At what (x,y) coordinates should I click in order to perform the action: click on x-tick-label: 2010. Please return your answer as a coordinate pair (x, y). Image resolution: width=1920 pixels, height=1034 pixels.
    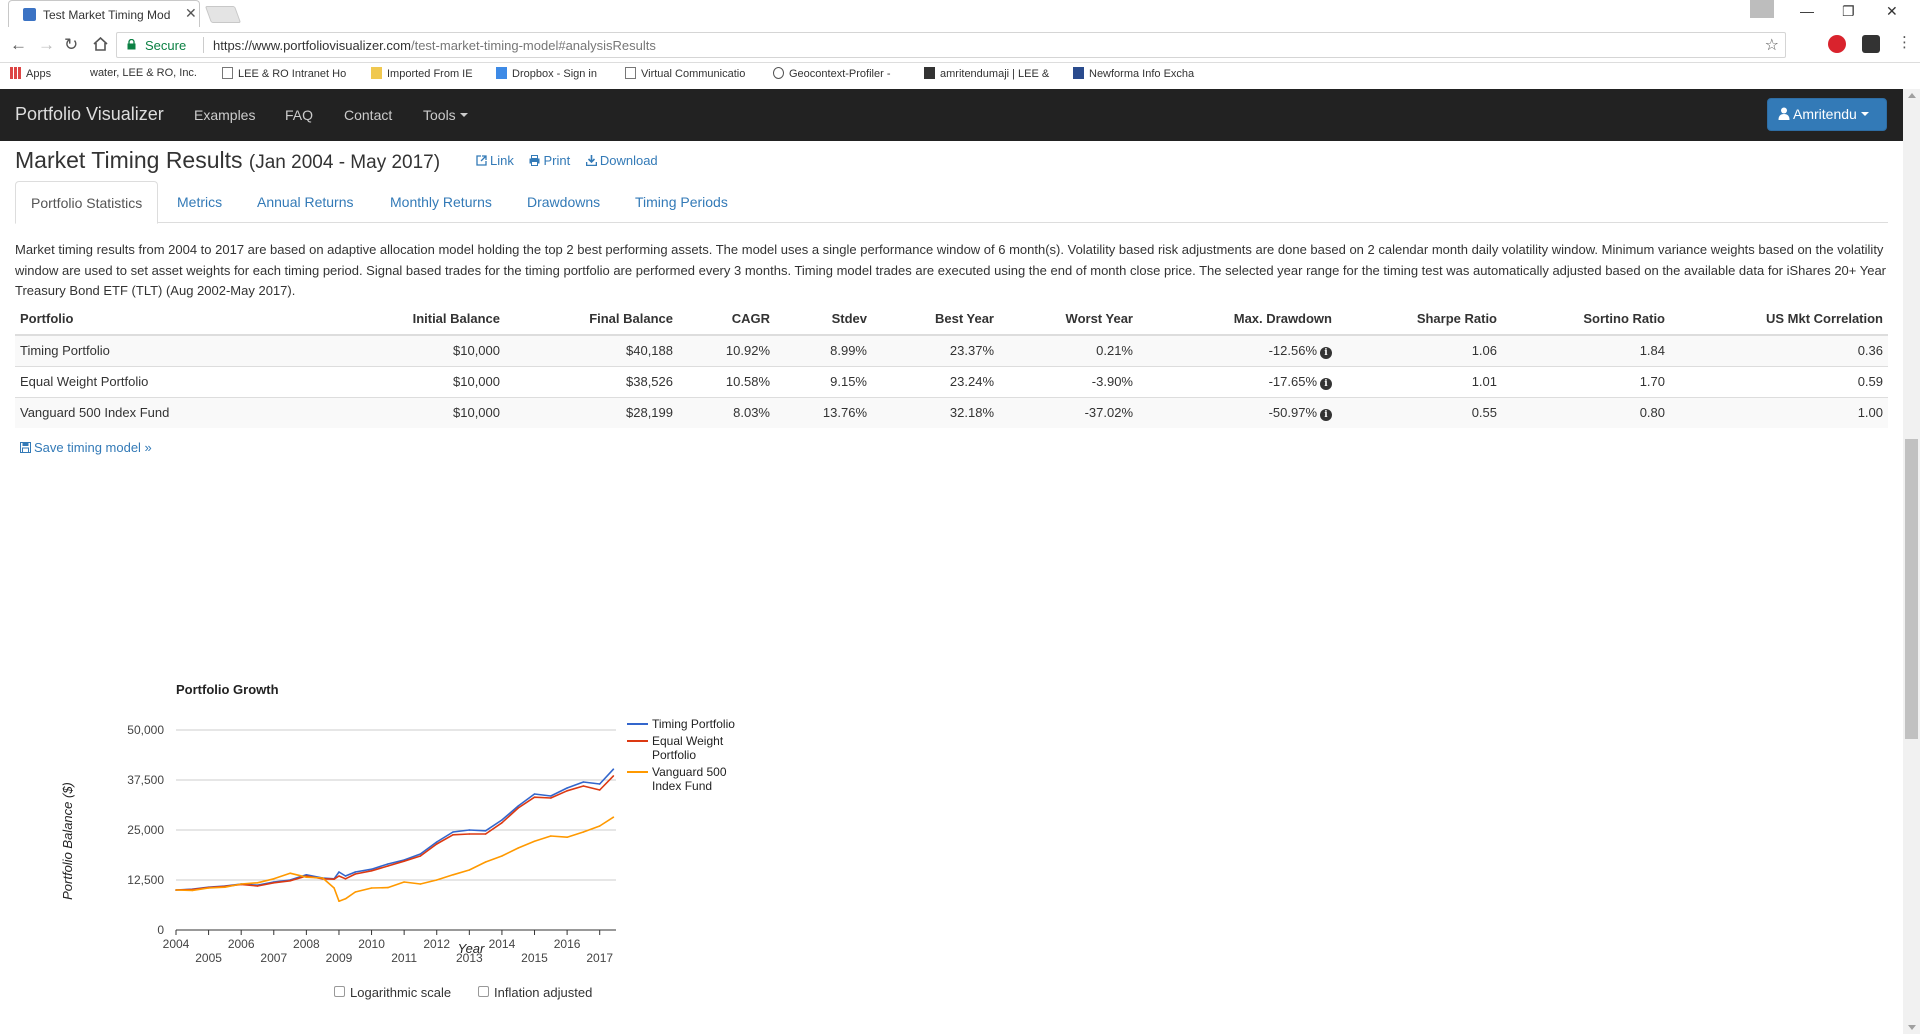
    Looking at the image, I should click on (371, 944).